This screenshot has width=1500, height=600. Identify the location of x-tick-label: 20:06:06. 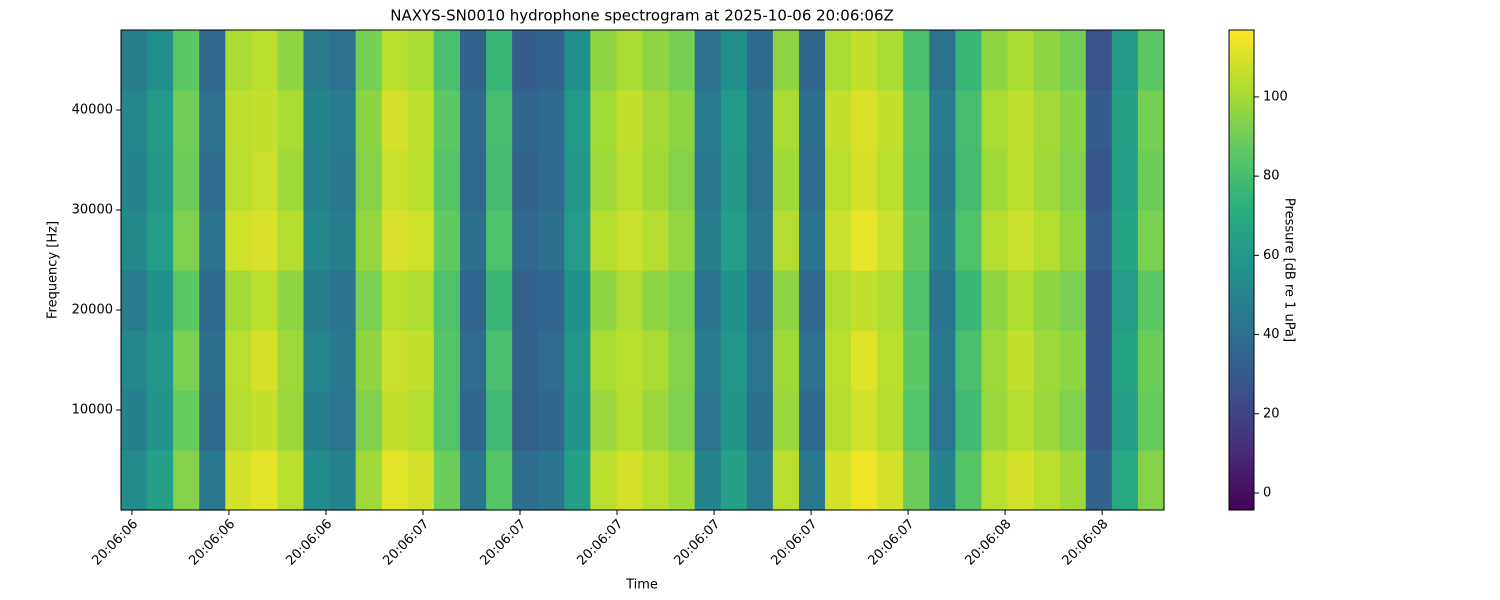
(309, 543).